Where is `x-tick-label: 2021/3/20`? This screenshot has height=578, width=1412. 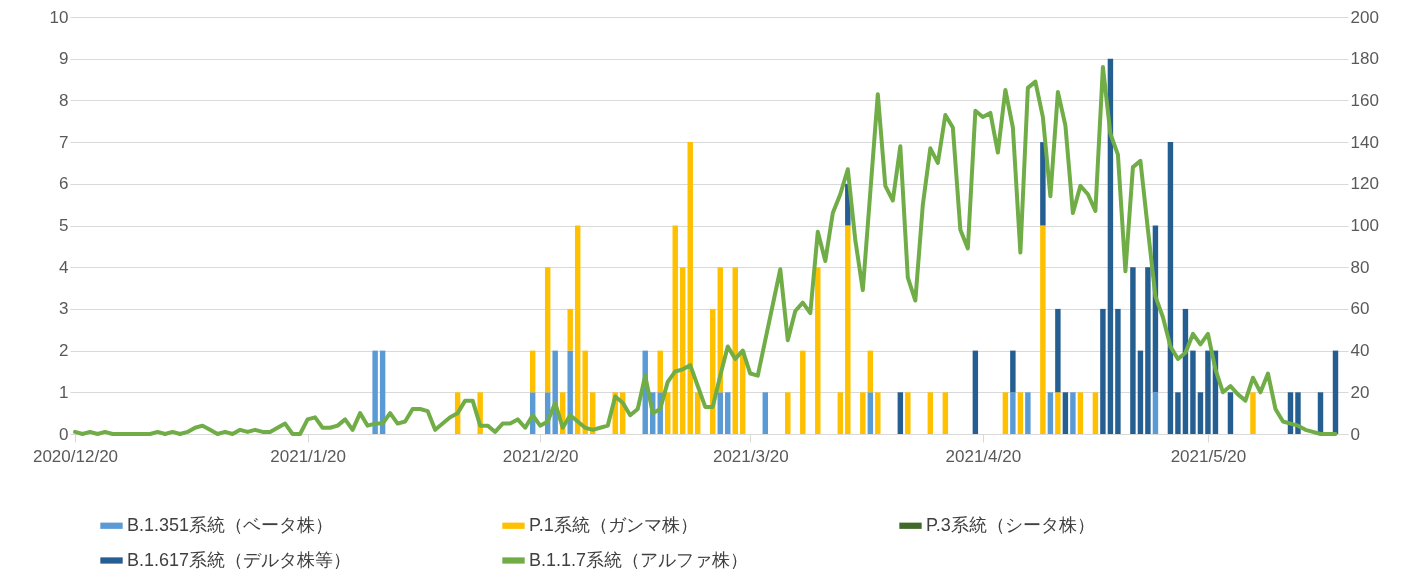
x-tick-label: 2021/3/20 is located at coordinates (750, 456).